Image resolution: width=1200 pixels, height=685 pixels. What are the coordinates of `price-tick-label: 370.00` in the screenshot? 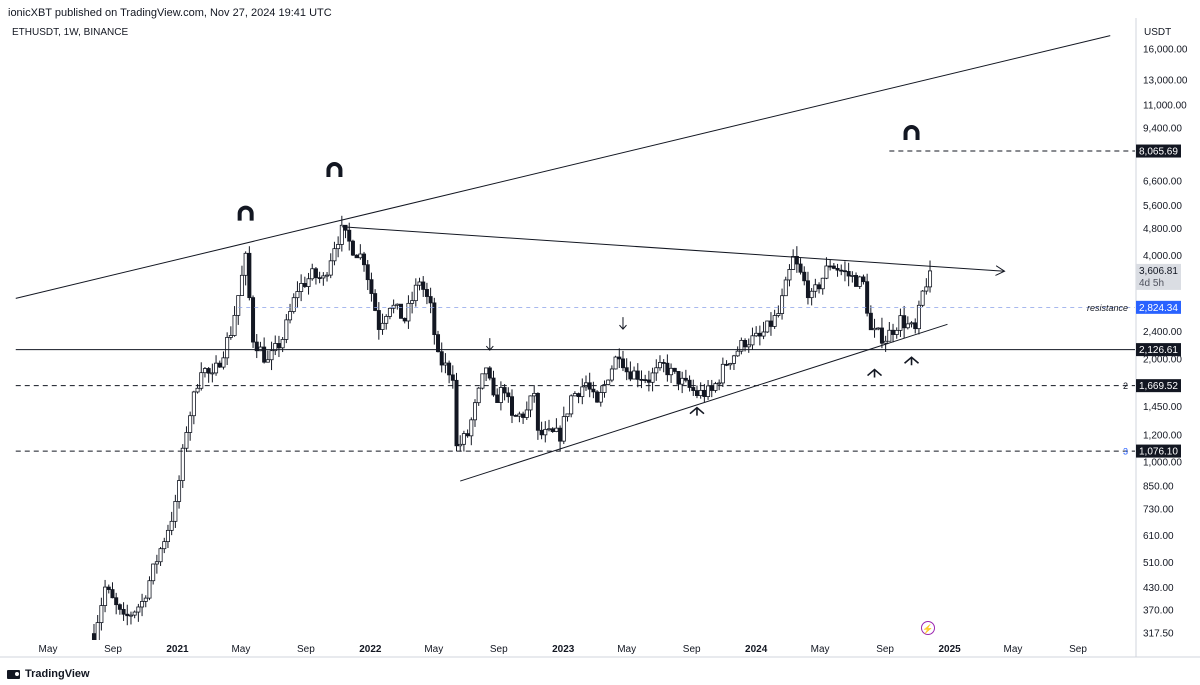 It's located at (1158, 611).